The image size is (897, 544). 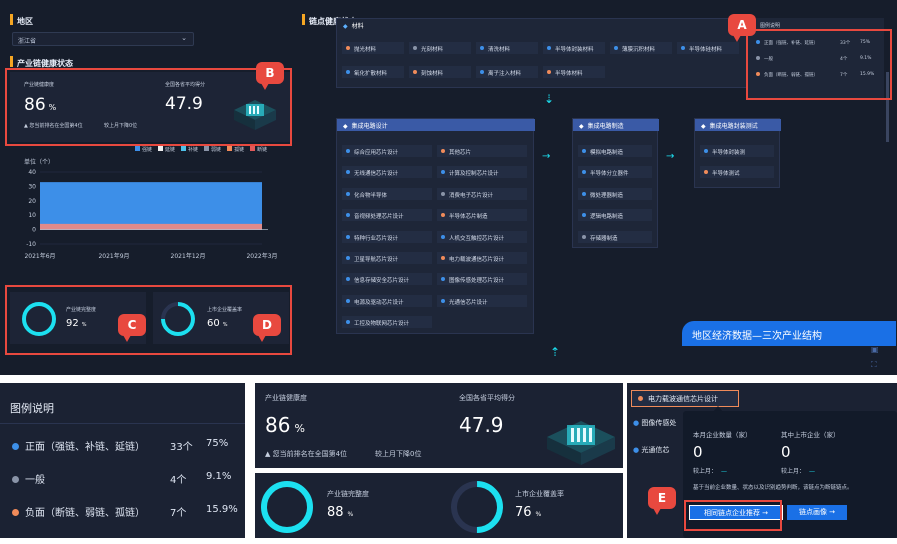 I want to click on chip-item-image: ● 图像传感处, so click(x=655, y=423).